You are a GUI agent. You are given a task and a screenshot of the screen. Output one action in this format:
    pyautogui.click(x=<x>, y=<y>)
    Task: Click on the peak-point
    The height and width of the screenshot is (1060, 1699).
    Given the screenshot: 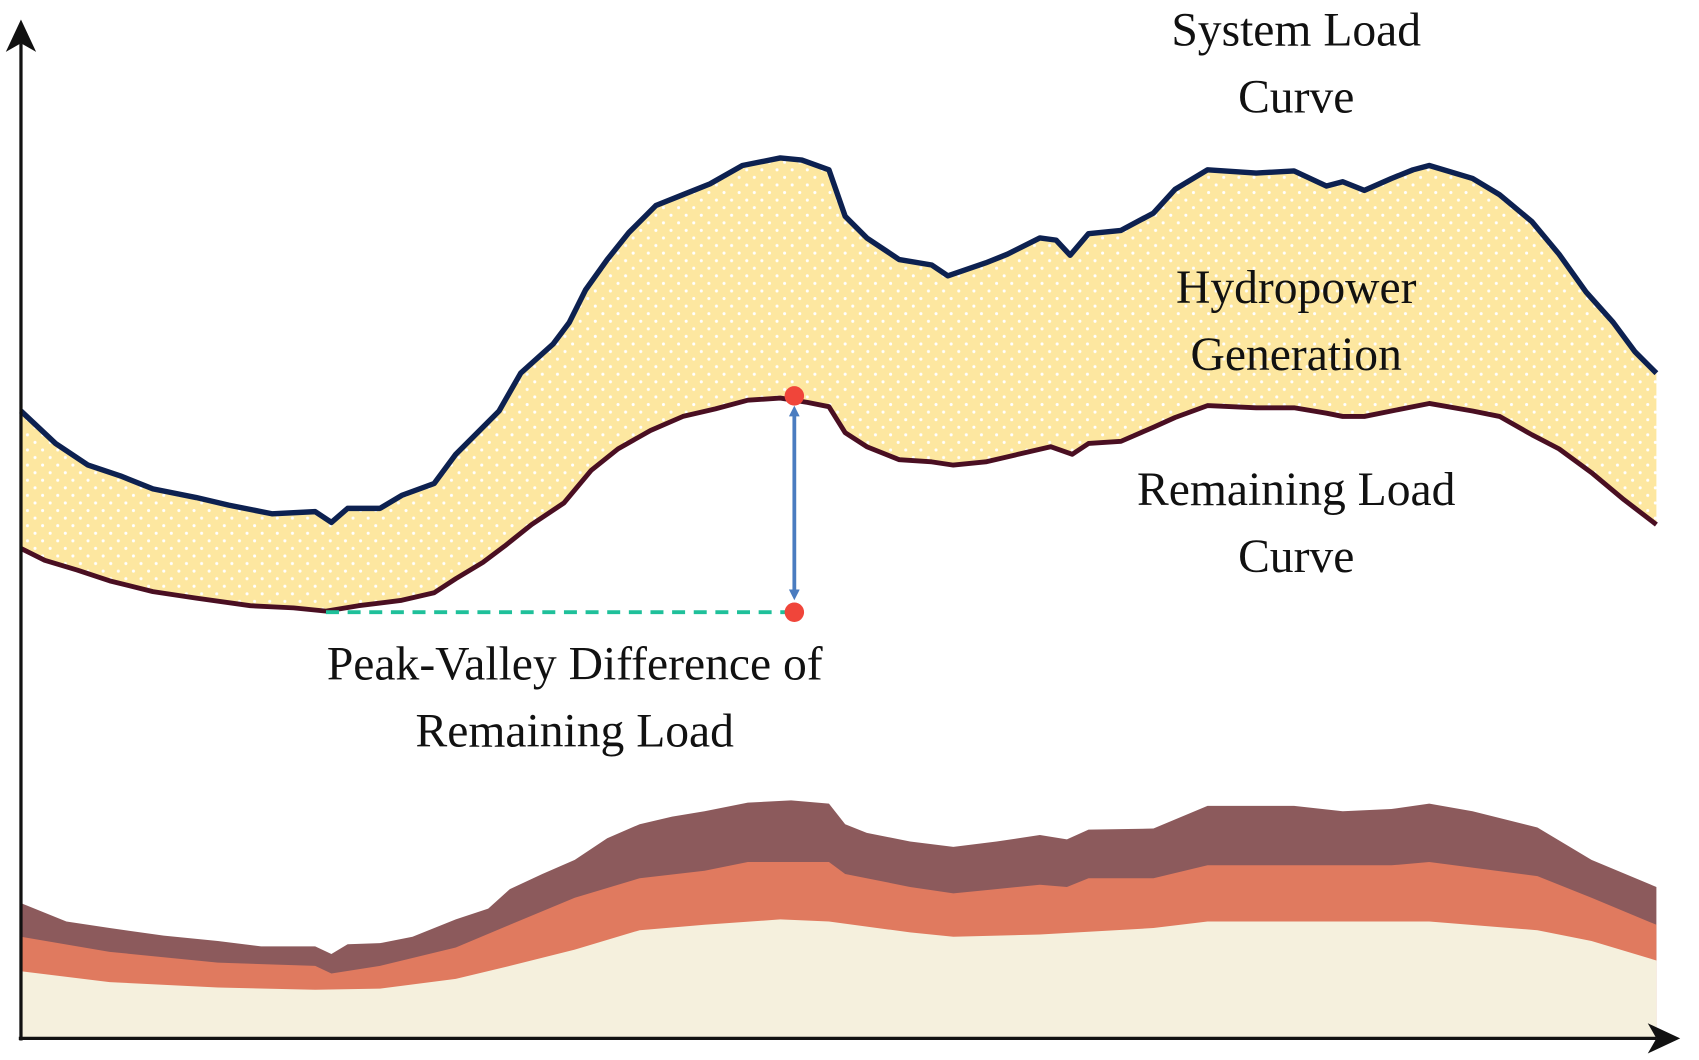 What is the action you would take?
    pyautogui.click(x=794, y=396)
    